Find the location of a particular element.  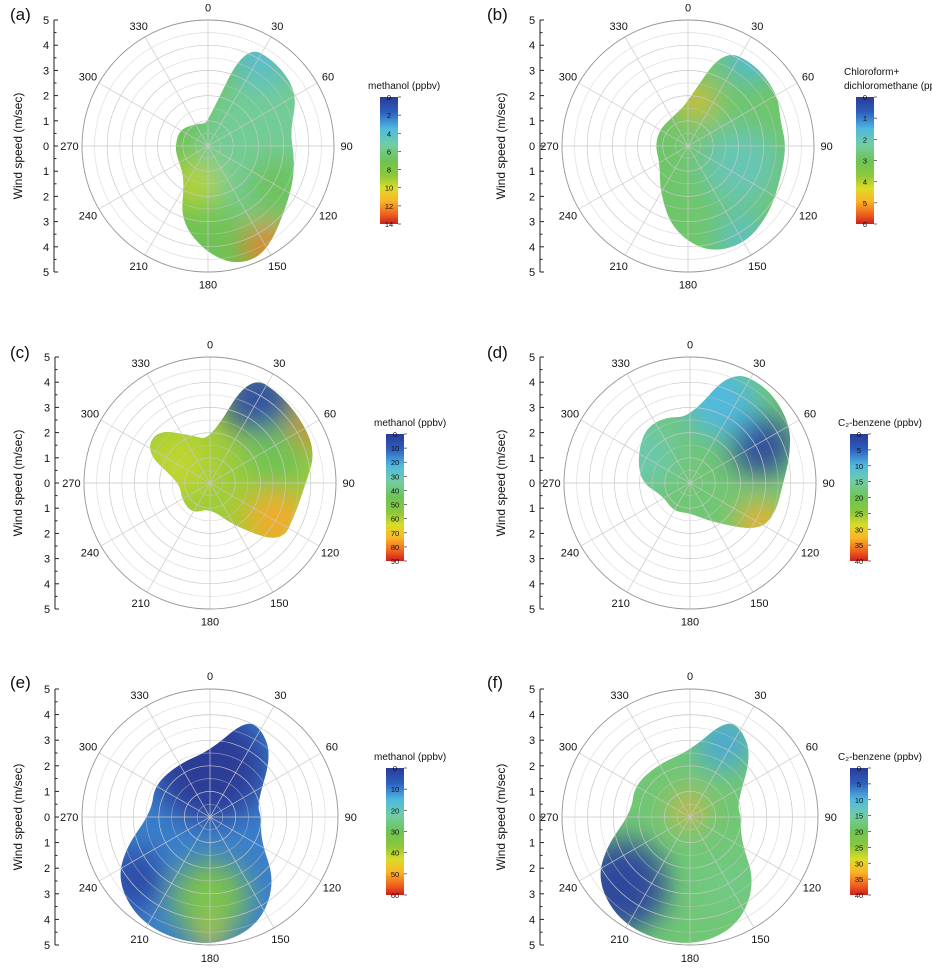

angle-tick-label: 60 is located at coordinates (330, 415).